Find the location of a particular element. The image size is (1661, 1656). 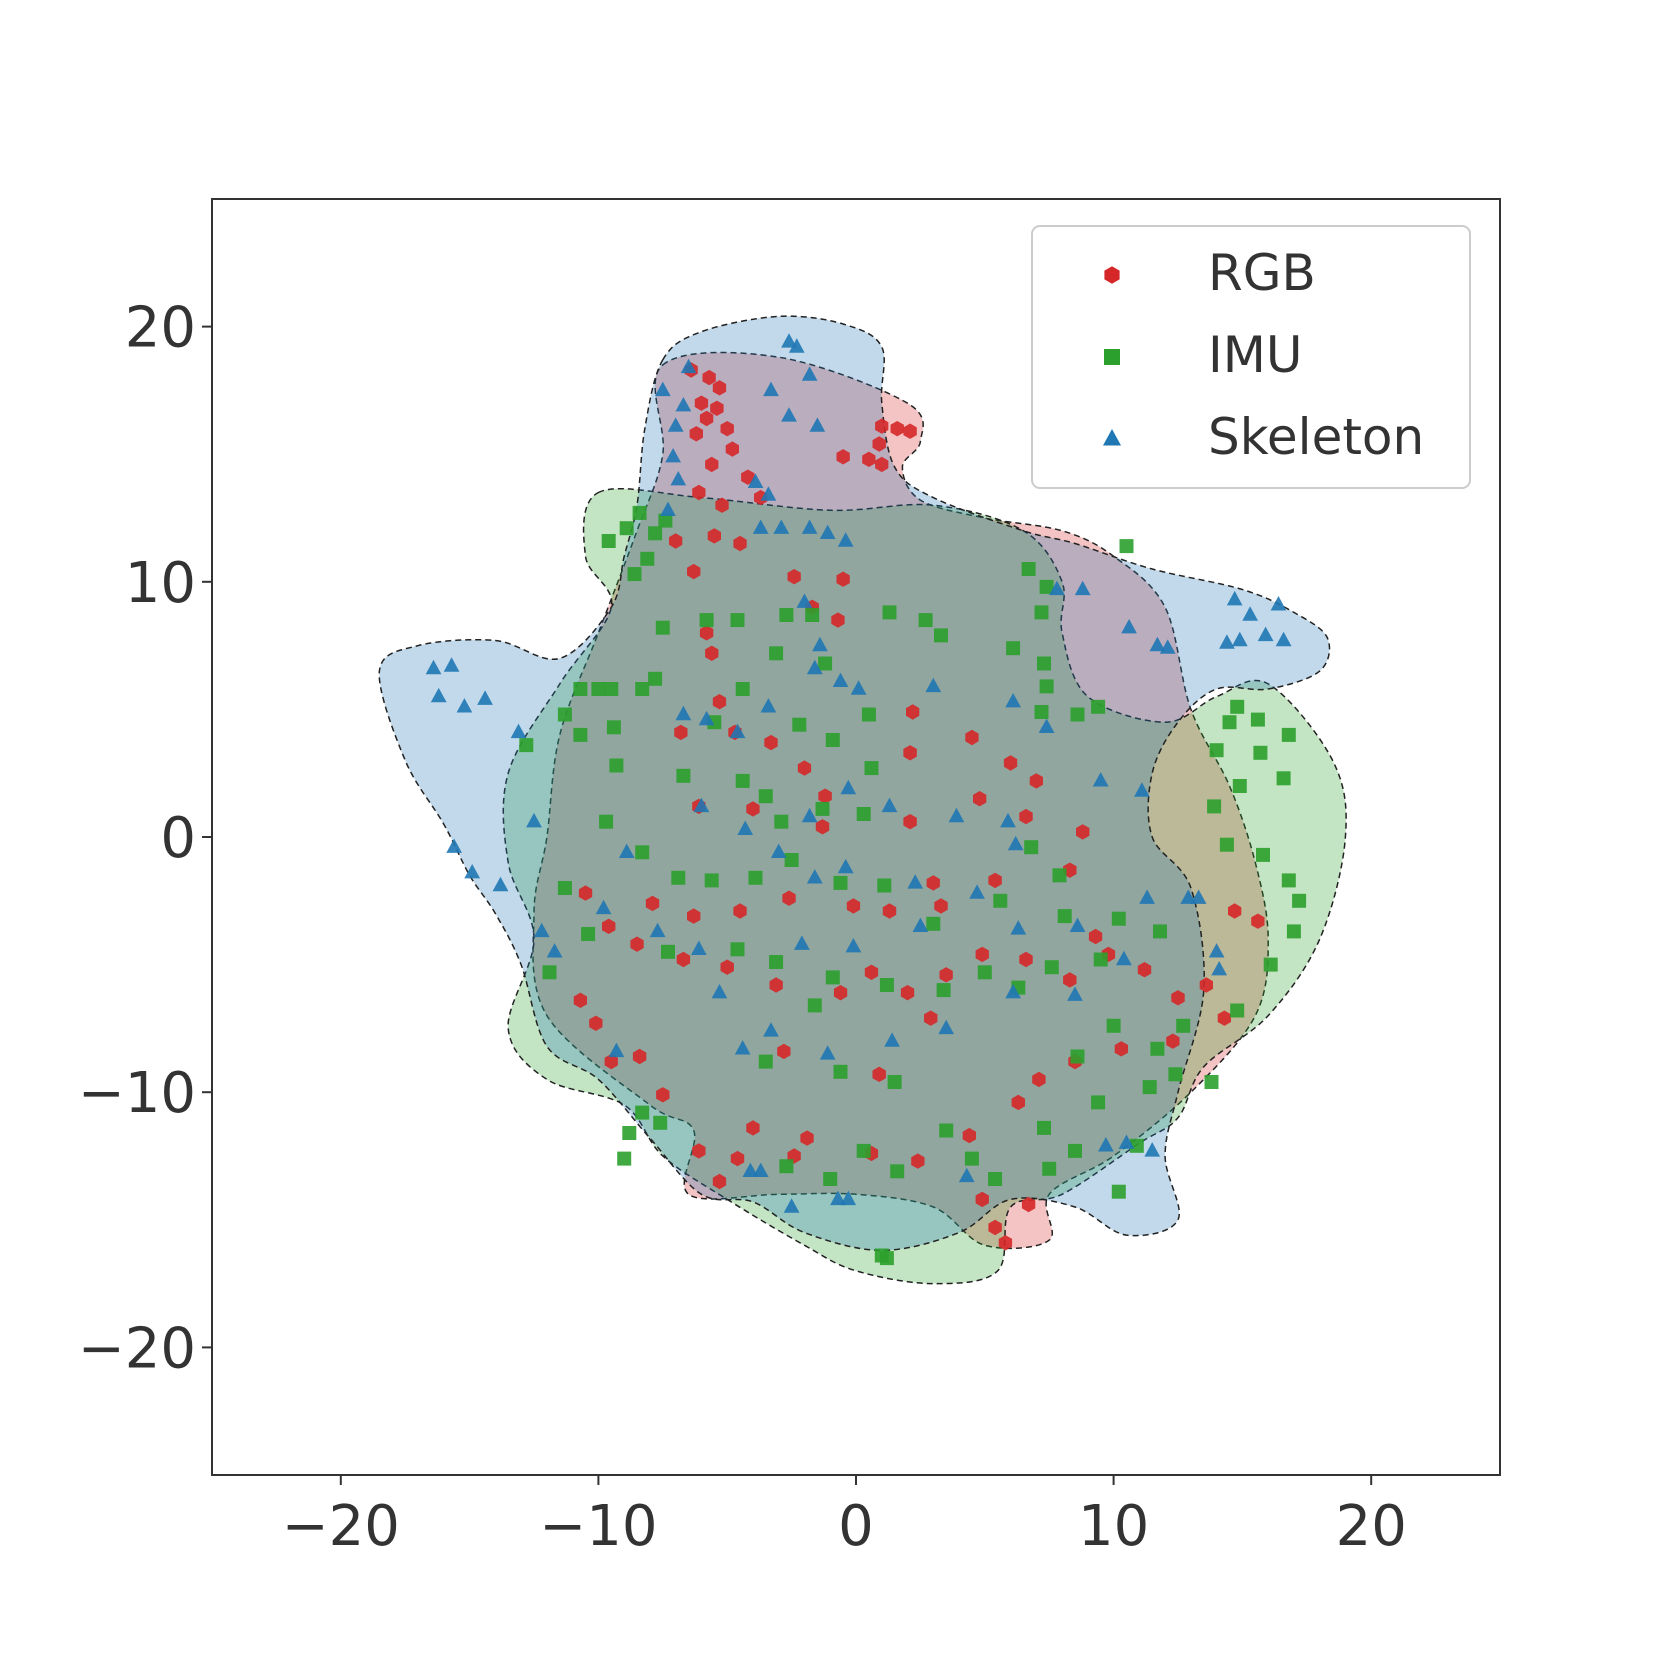

legend-marker-rgb is located at coordinates (1112, 275).